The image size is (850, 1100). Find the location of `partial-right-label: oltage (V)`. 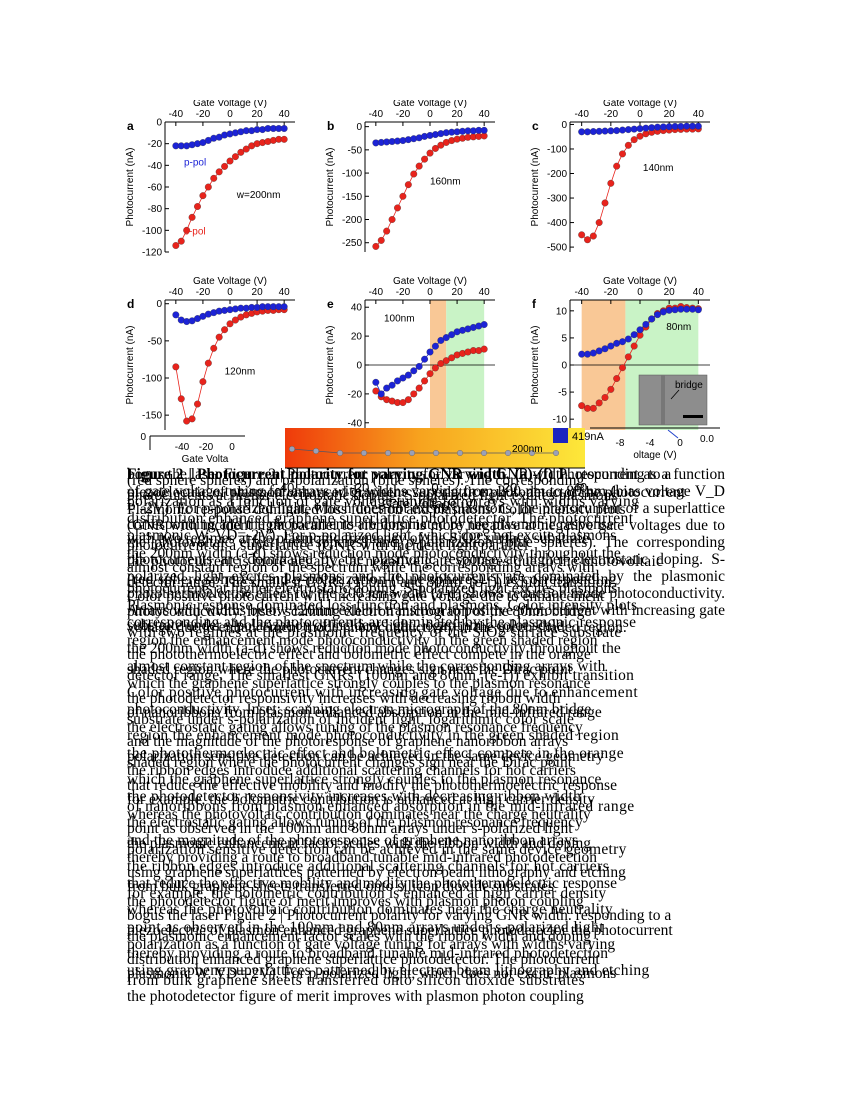

partial-right-label: oltage (V) is located at coordinates (654, 455).